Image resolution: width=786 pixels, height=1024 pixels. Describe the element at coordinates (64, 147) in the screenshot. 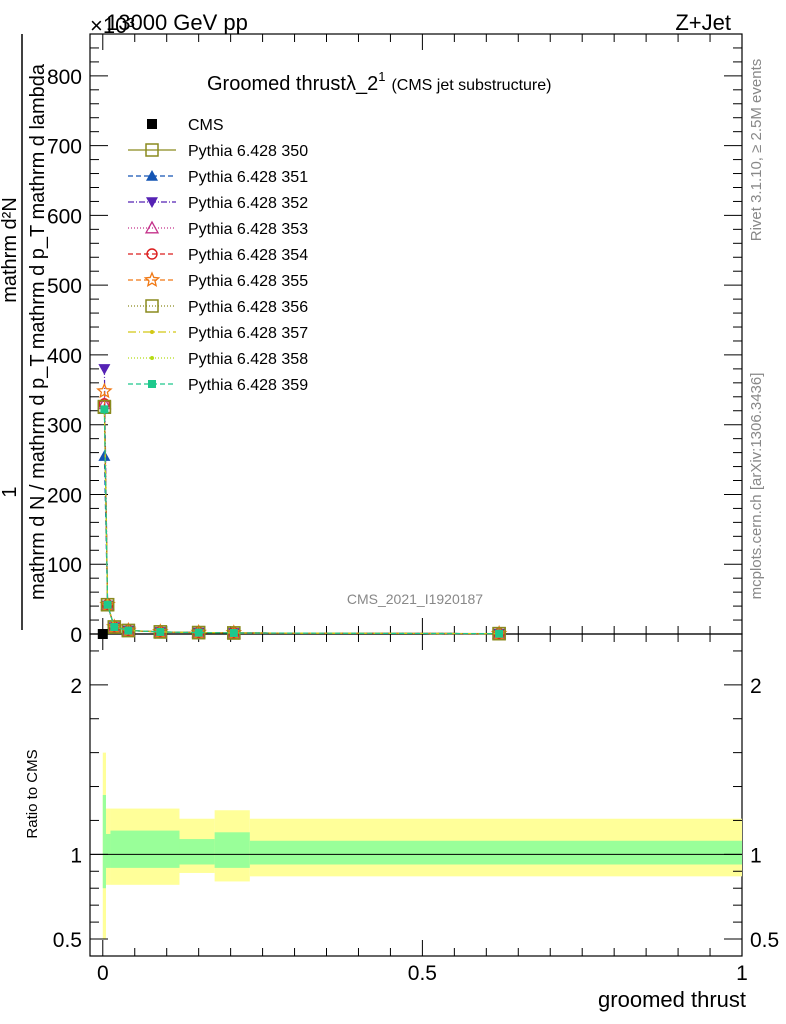

I see `y-tick-label: 700` at that location.